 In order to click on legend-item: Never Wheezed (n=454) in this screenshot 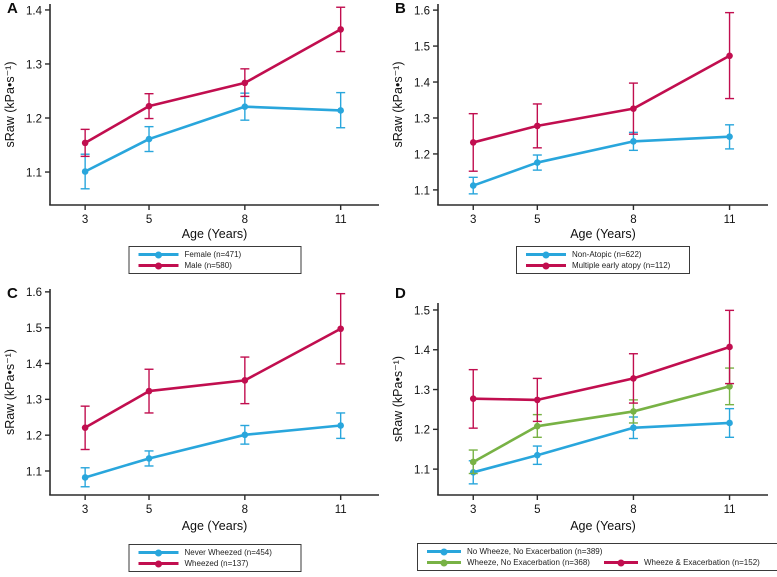, I will do `click(205, 552)`.